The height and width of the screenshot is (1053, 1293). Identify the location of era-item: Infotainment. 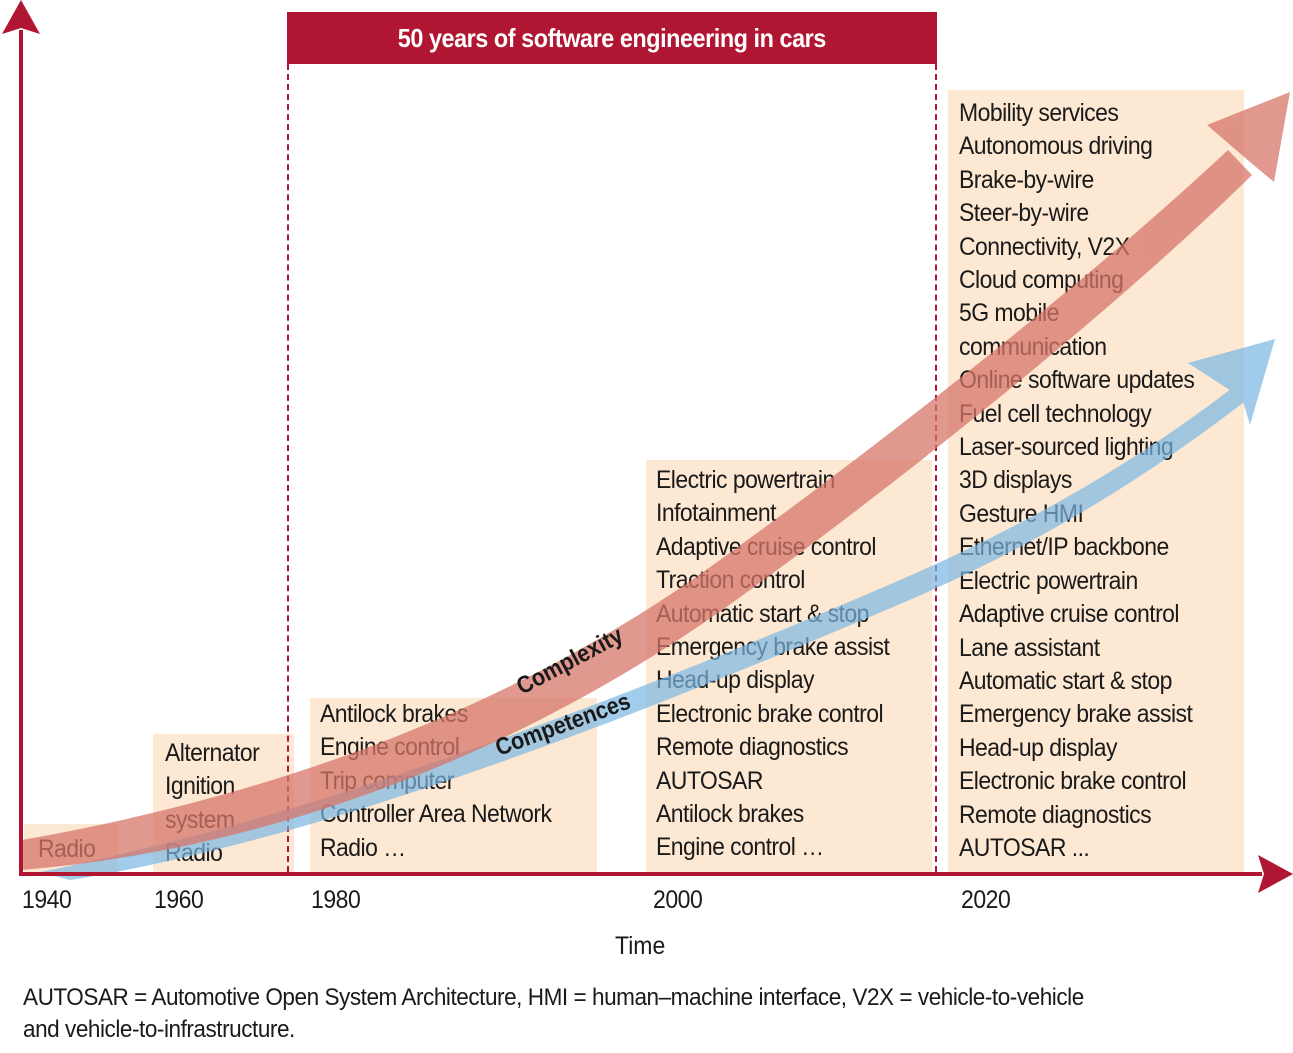
(716, 513).